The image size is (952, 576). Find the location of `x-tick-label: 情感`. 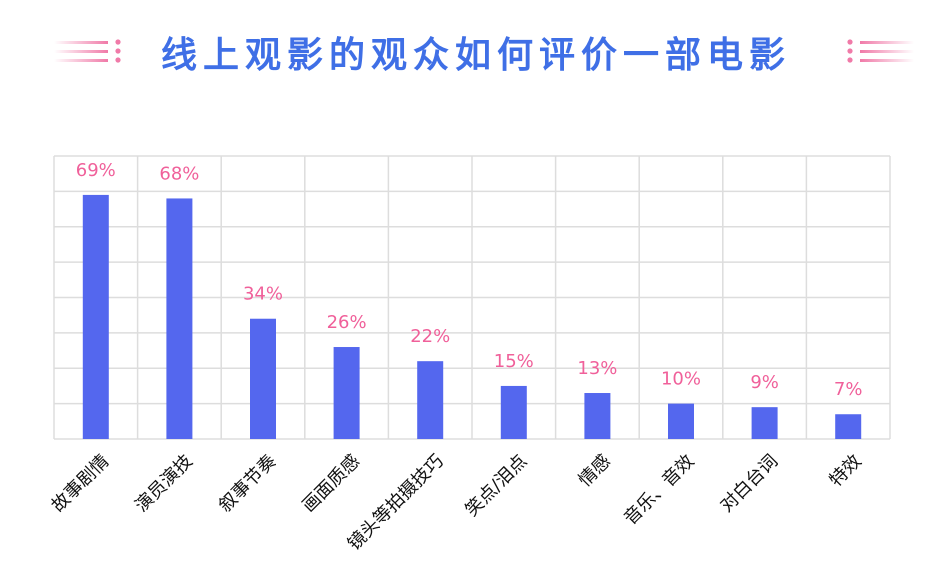

x-tick-label: 情感 is located at coordinates (595, 471).